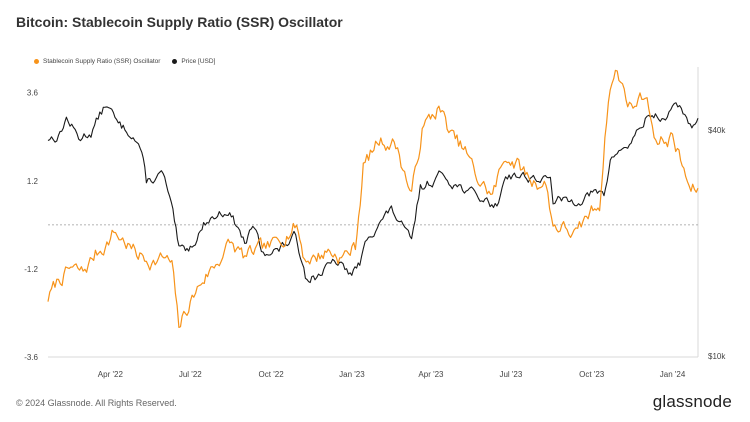 The height and width of the screenshot is (422, 750). What do you see at coordinates (31, 357) in the screenshot?
I see `left-tick-label: -3.6` at bounding box center [31, 357].